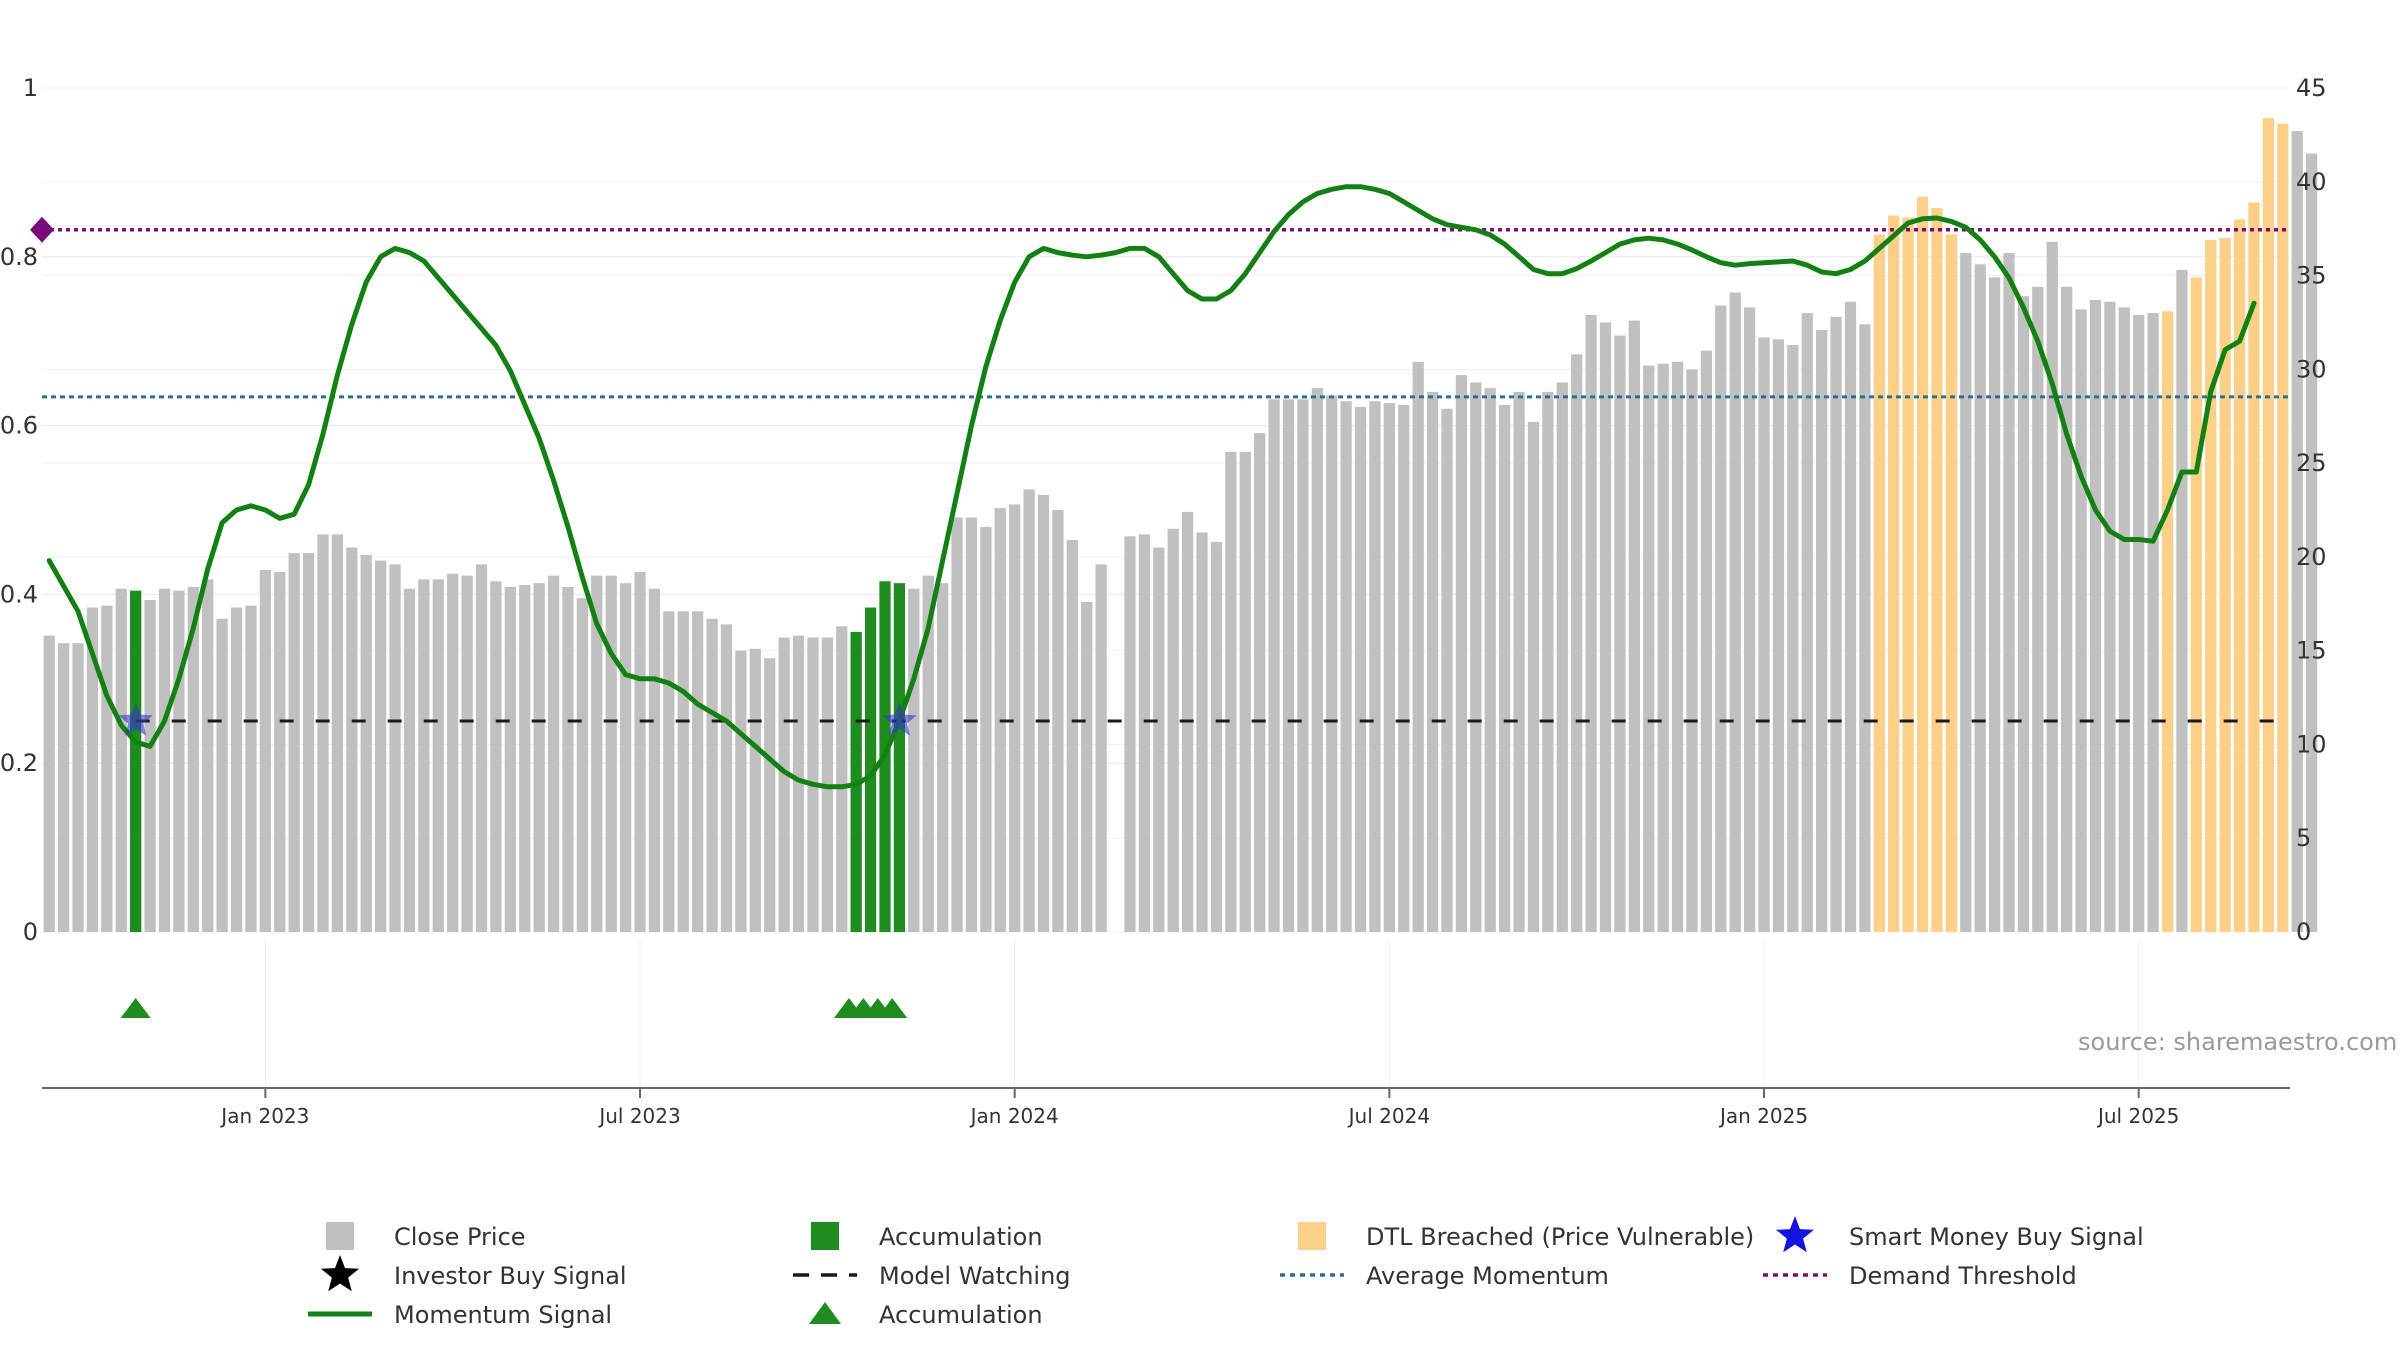  What do you see at coordinates (2311, 276) in the screenshot?
I see `y-right-tick-label: 35` at bounding box center [2311, 276].